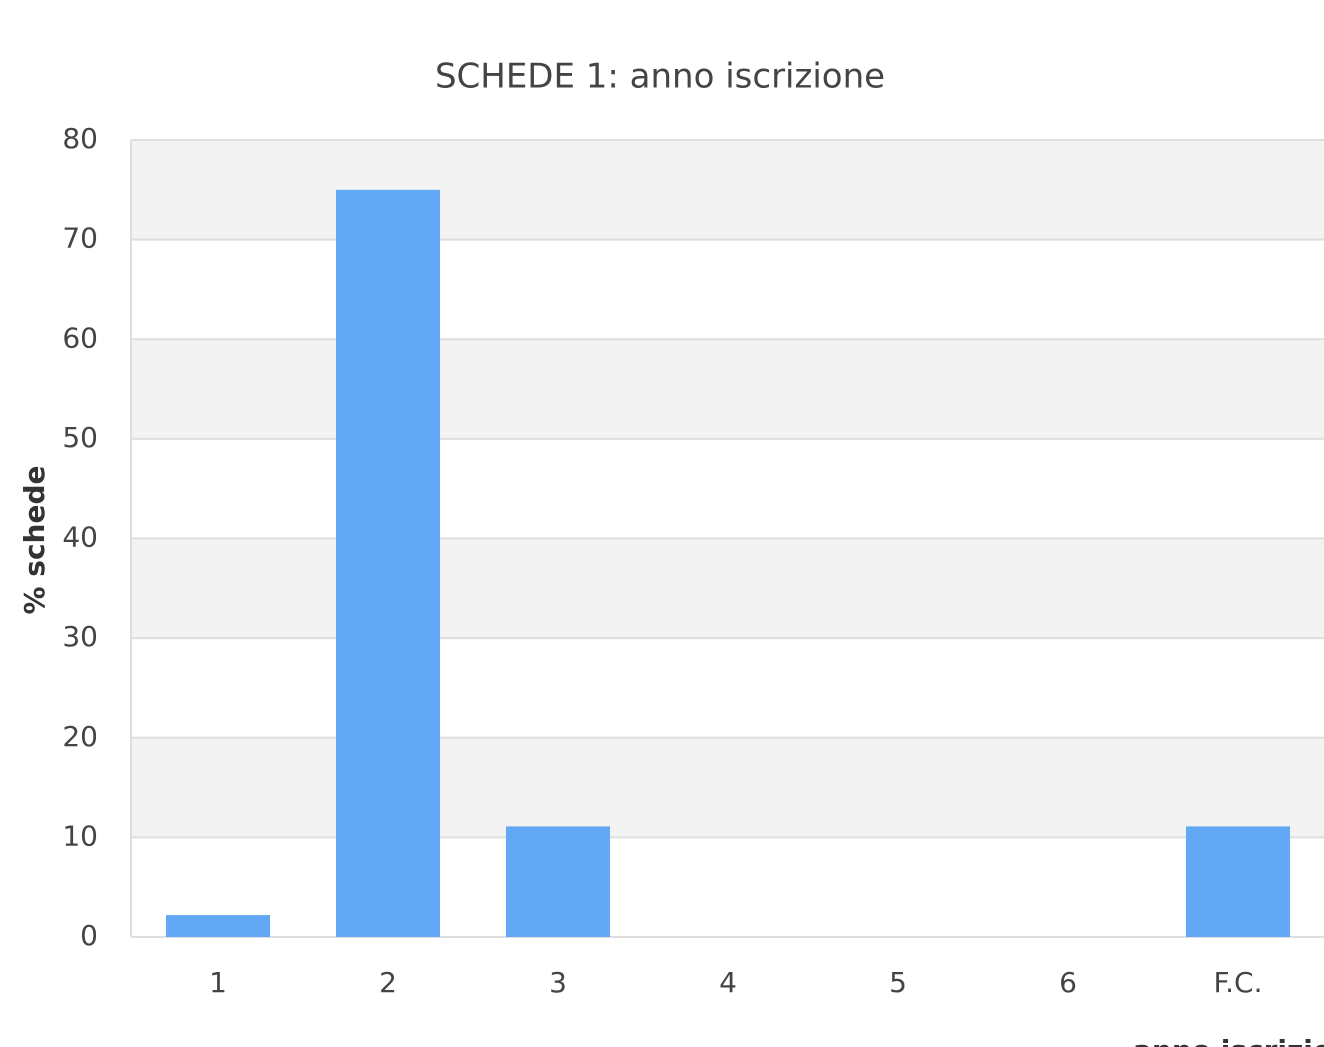 This screenshot has height=1047, width=1324. What do you see at coordinates (1068, 982) in the screenshot?
I see `x-tick-label: 6` at bounding box center [1068, 982].